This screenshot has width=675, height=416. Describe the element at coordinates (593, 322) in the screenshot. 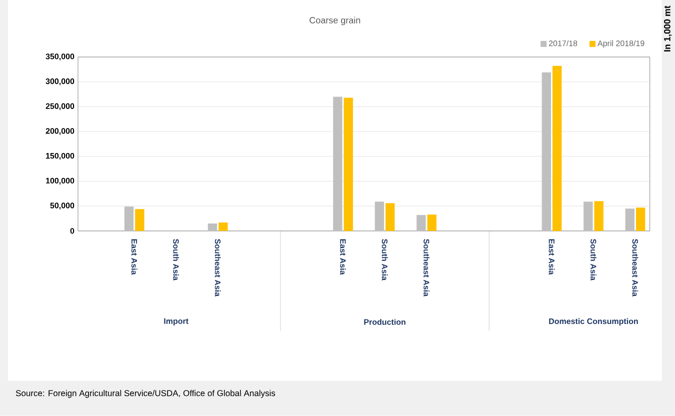

I see `text: Domestic Consumption` at that location.